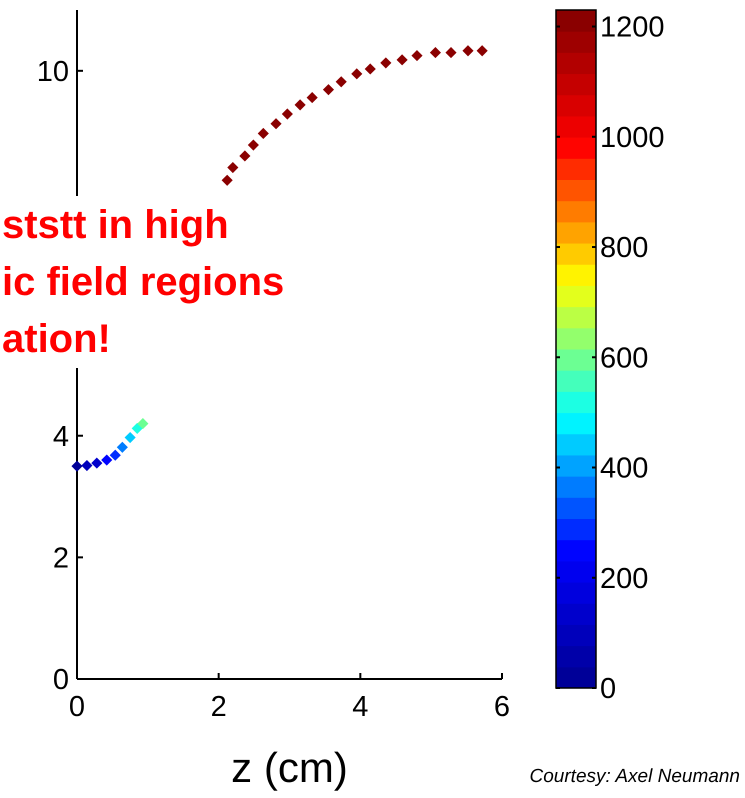 This screenshot has width=745, height=798. I want to click on annotation: ic field regions, so click(143, 282).